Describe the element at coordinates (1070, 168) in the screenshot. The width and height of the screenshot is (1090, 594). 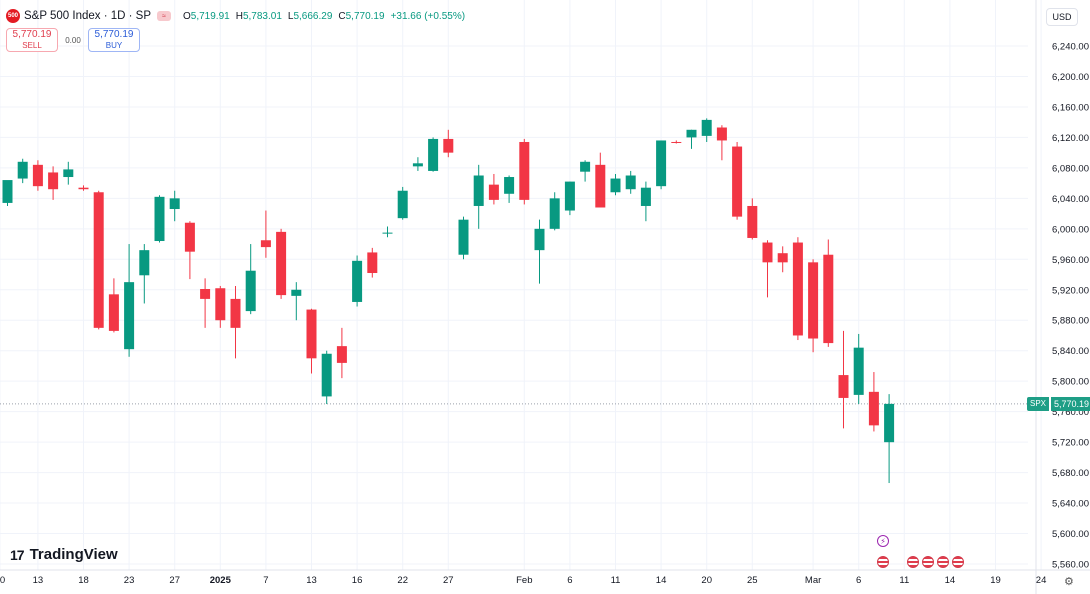
I see `y-tick-label: 6,080.00` at that location.